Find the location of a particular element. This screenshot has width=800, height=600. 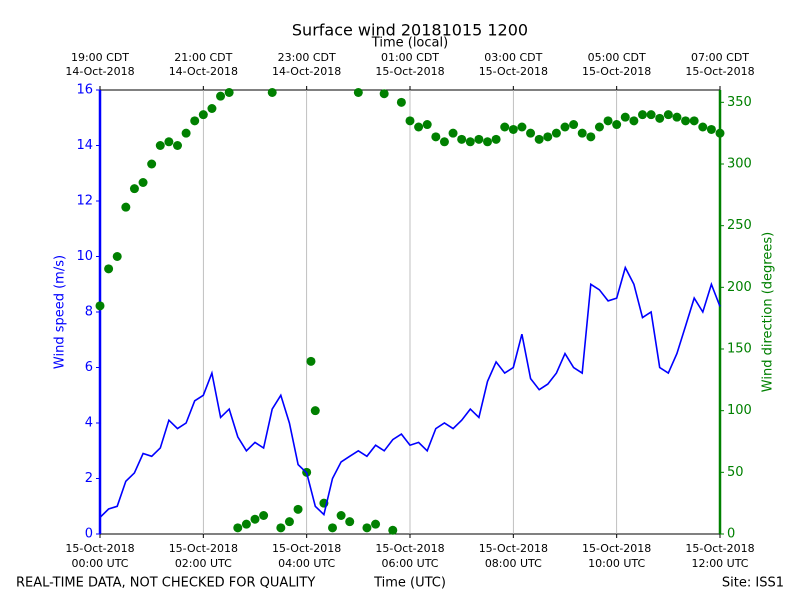

x-tick-label: 06:00 UTC is located at coordinates (409, 563).